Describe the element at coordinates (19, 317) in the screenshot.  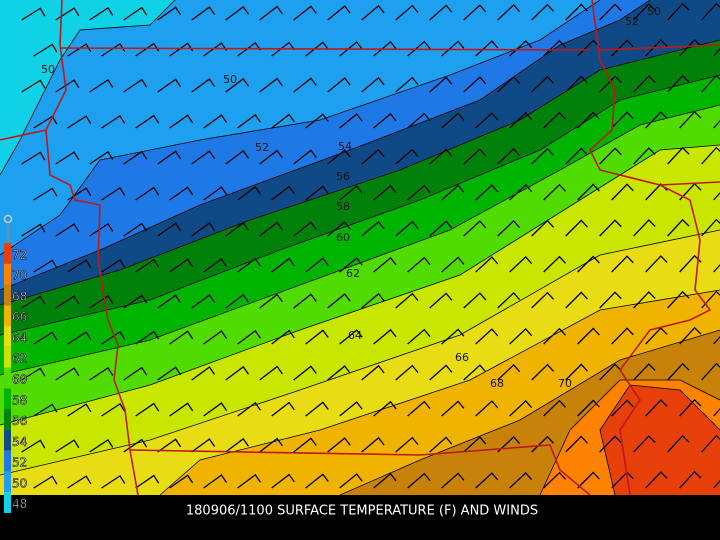
I see `legend-label: 66` at that location.